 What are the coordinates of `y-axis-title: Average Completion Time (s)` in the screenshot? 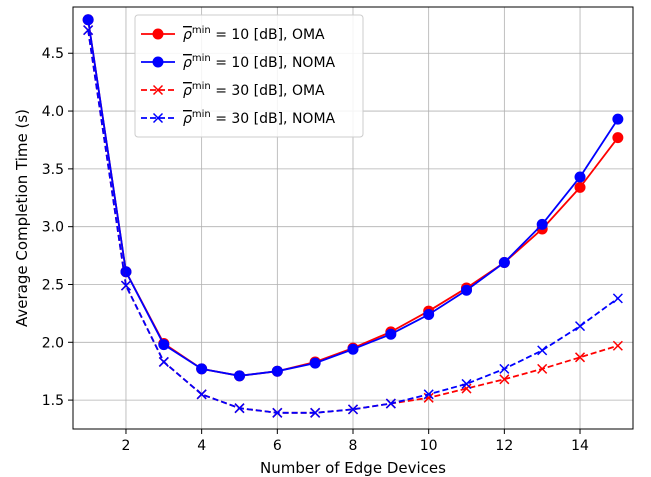 It's located at (22, 218).